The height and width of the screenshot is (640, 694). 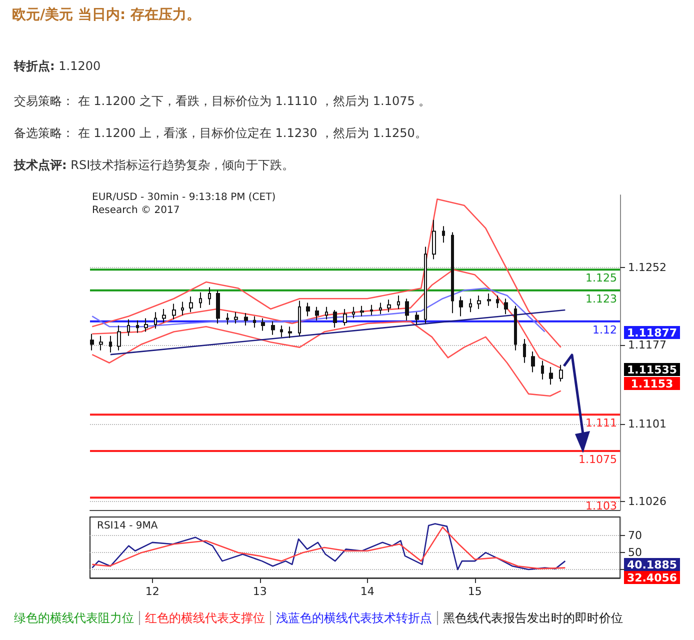 I want to click on text: 1.11535, so click(x=652, y=370).